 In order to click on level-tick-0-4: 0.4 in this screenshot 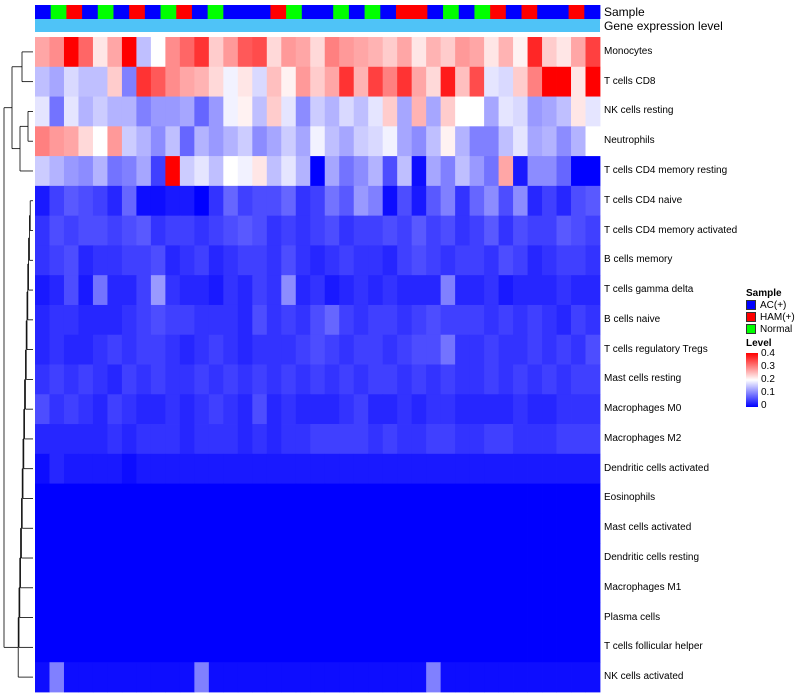, I will do `click(768, 353)`.